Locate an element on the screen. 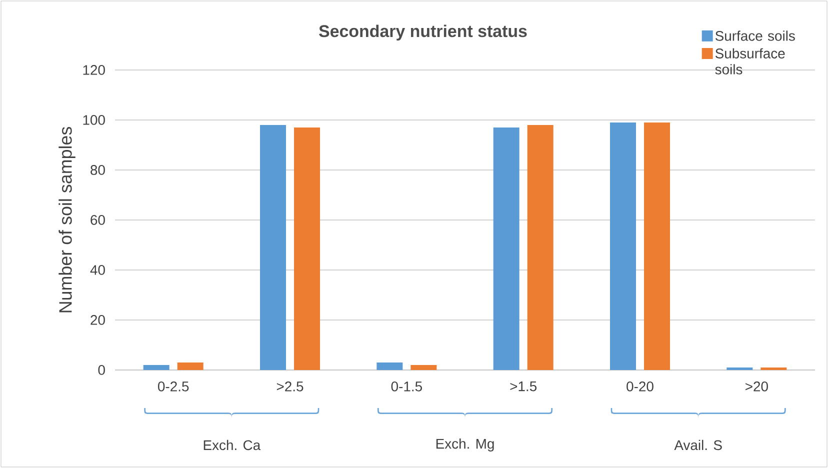 The width and height of the screenshot is (828, 468). x-tick-label: 0-1.5 is located at coordinates (406, 386).